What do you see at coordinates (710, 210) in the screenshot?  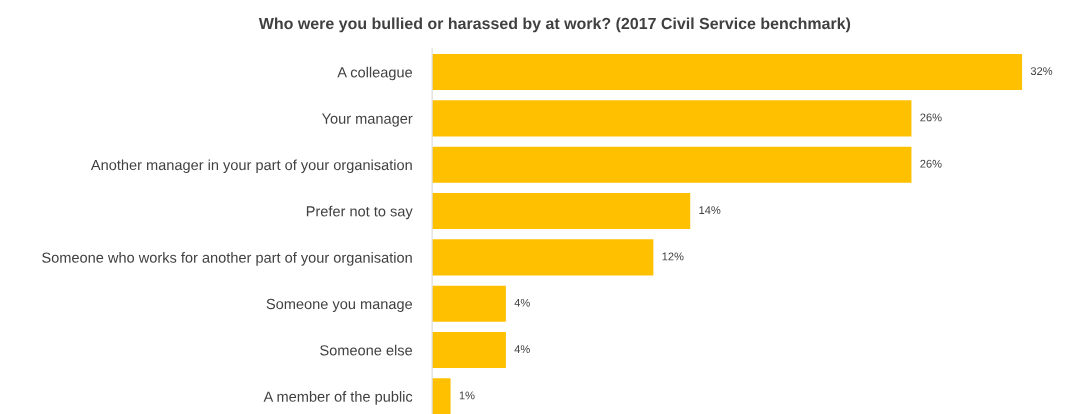 I see `data-label: 14%` at bounding box center [710, 210].